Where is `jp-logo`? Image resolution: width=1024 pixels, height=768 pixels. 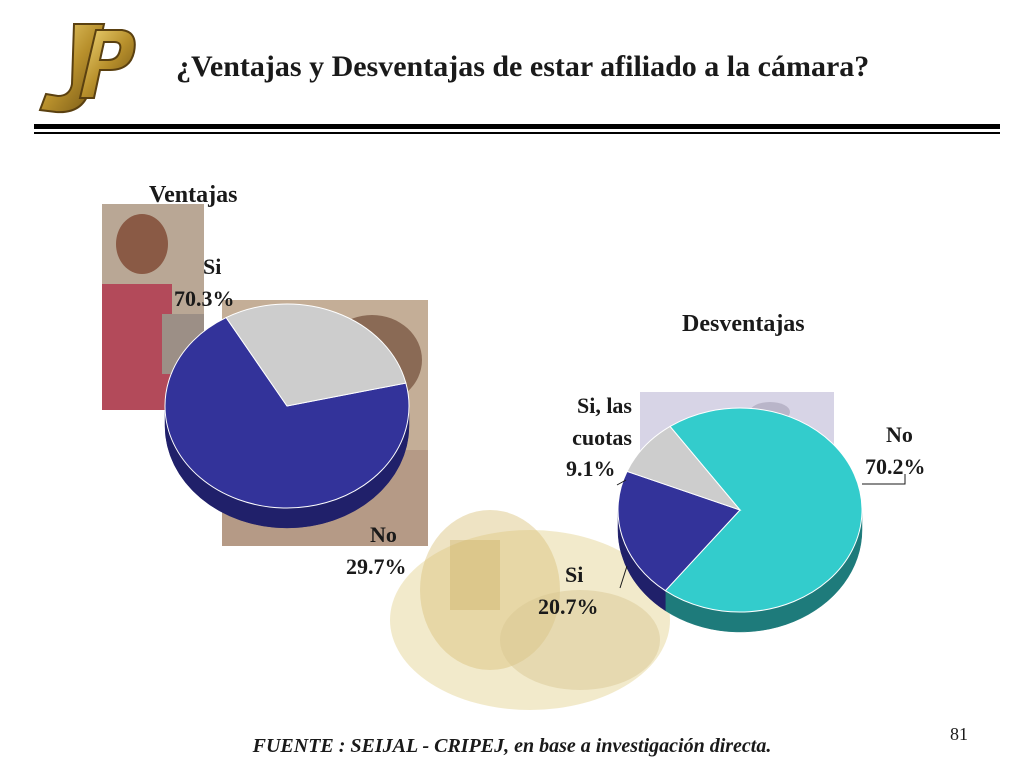
jp-logo is located at coordinates (87, 68).